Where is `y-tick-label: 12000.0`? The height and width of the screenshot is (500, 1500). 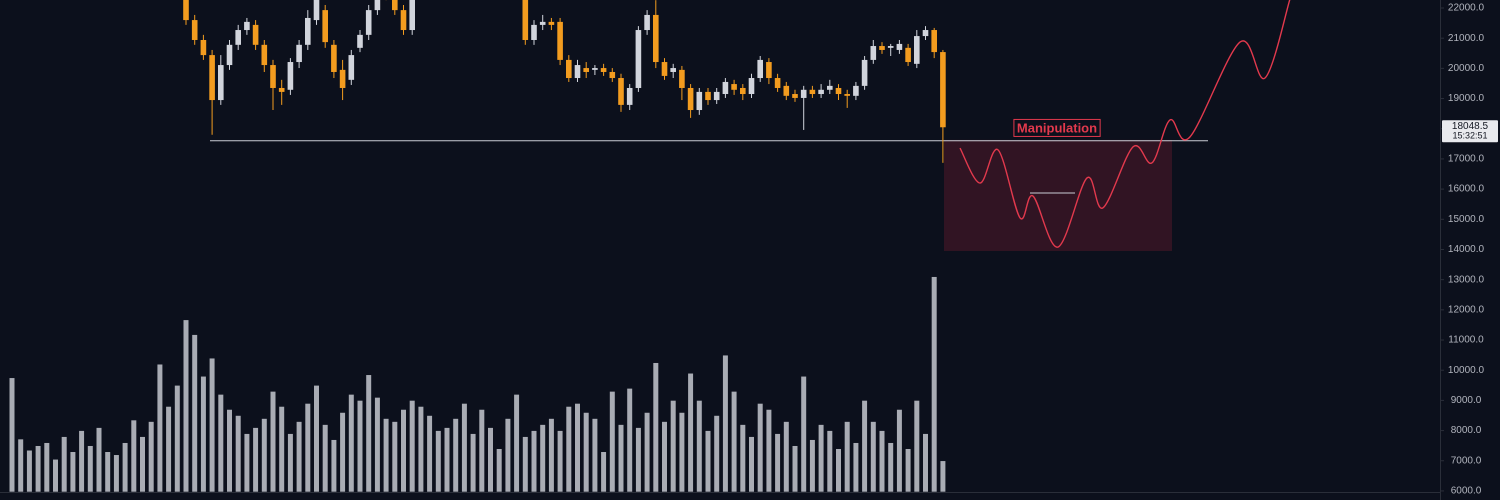 y-tick-label: 12000.0 is located at coordinates (1466, 309).